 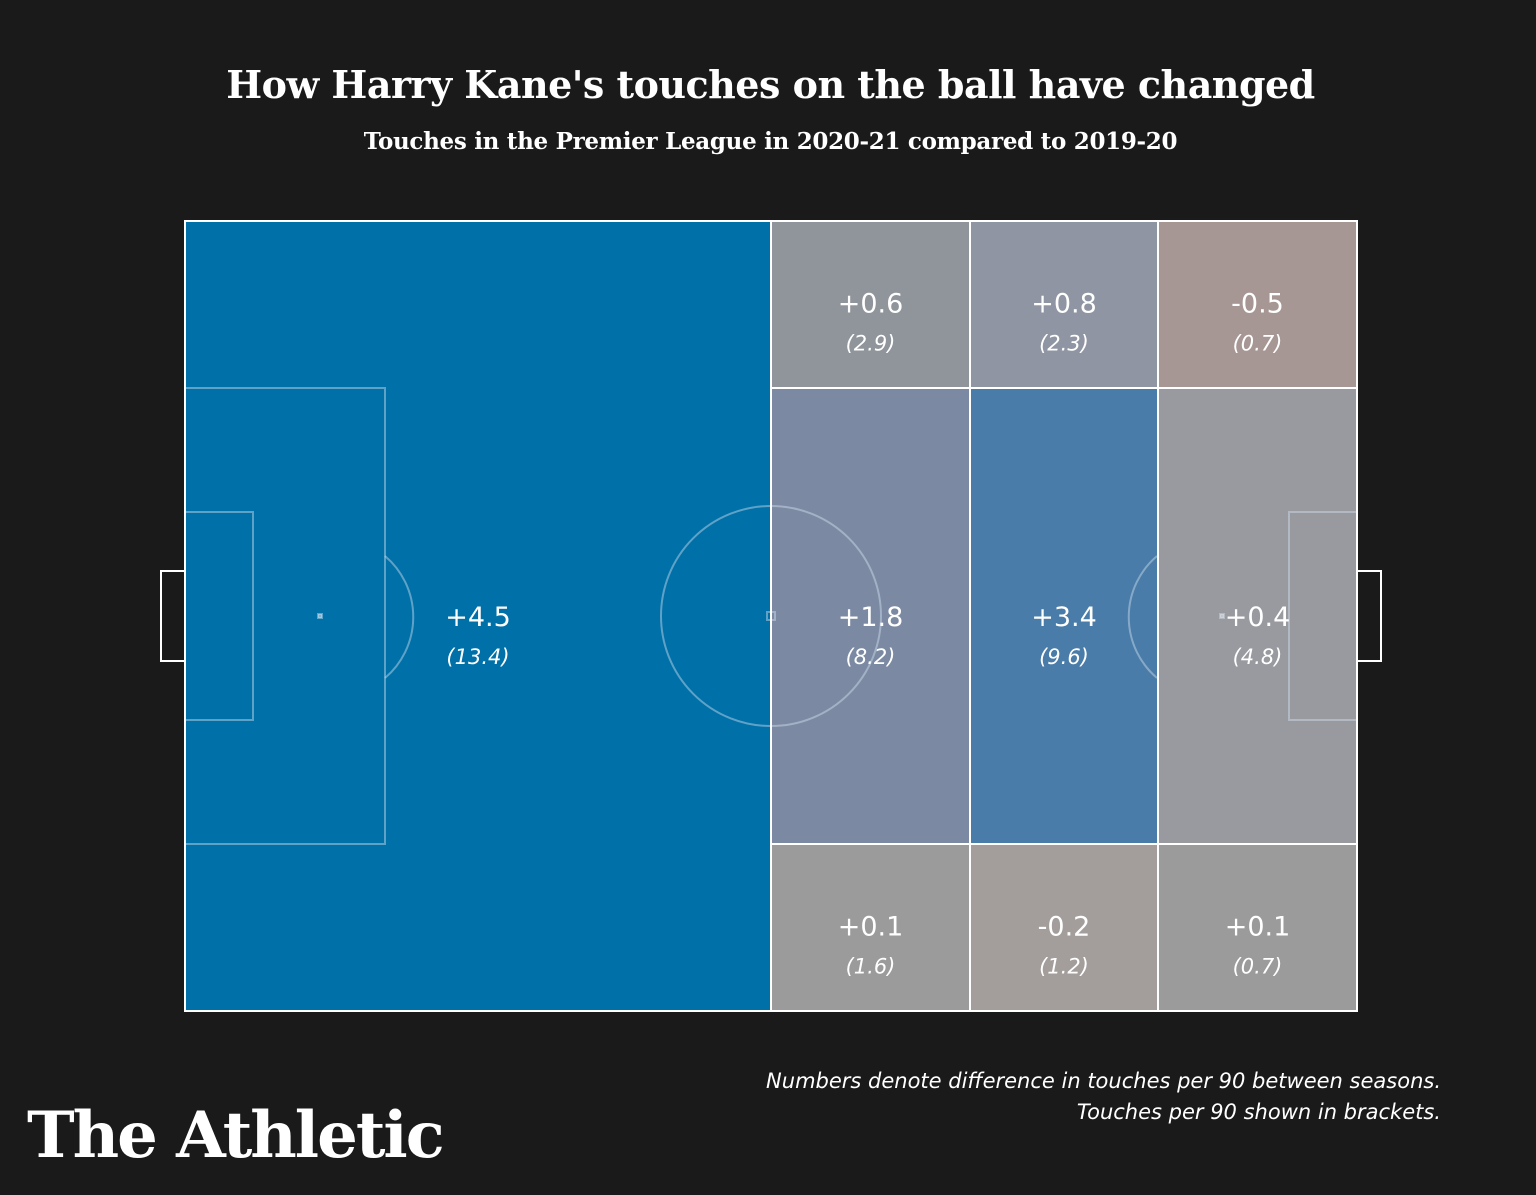 What do you see at coordinates (236, 1135) in the screenshot?
I see `the-athletic-logo: The Athletic` at bounding box center [236, 1135].